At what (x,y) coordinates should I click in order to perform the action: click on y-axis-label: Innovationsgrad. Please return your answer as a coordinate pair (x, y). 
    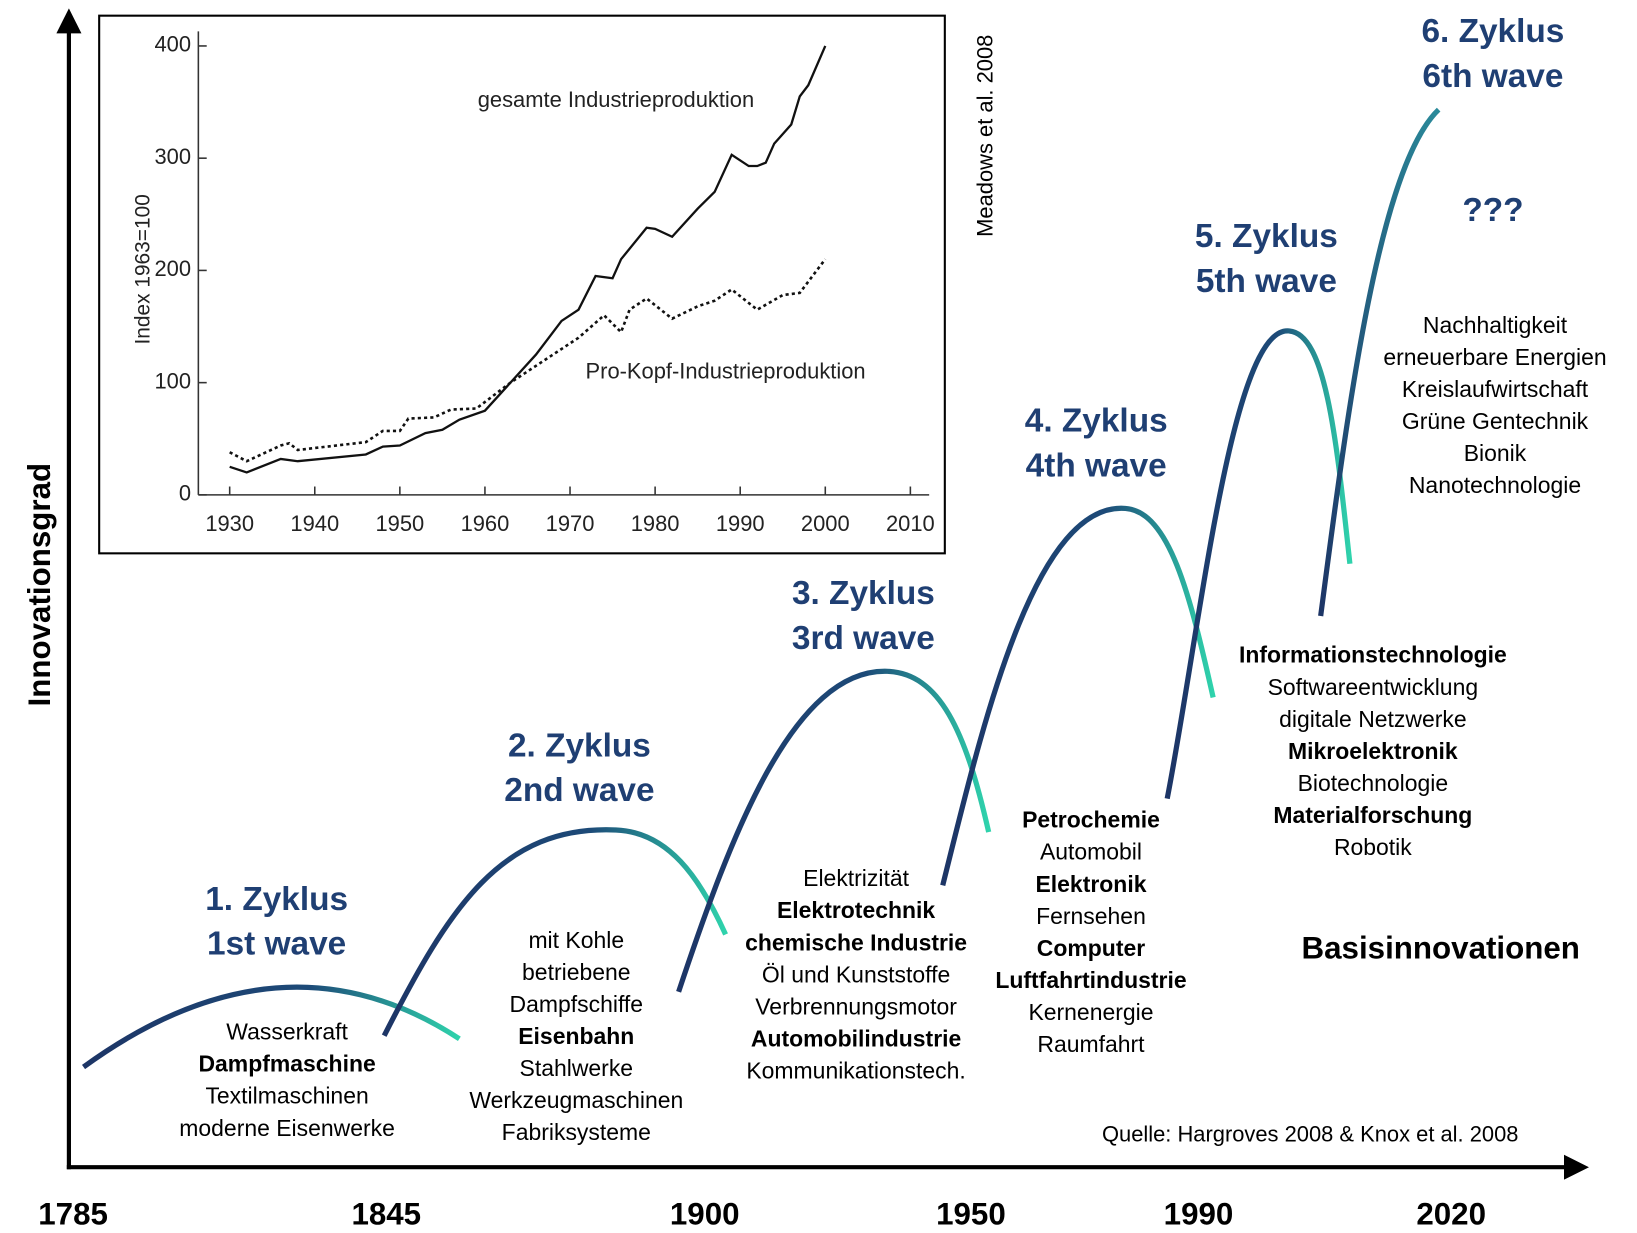
    Looking at the image, I should click on (39, 585).